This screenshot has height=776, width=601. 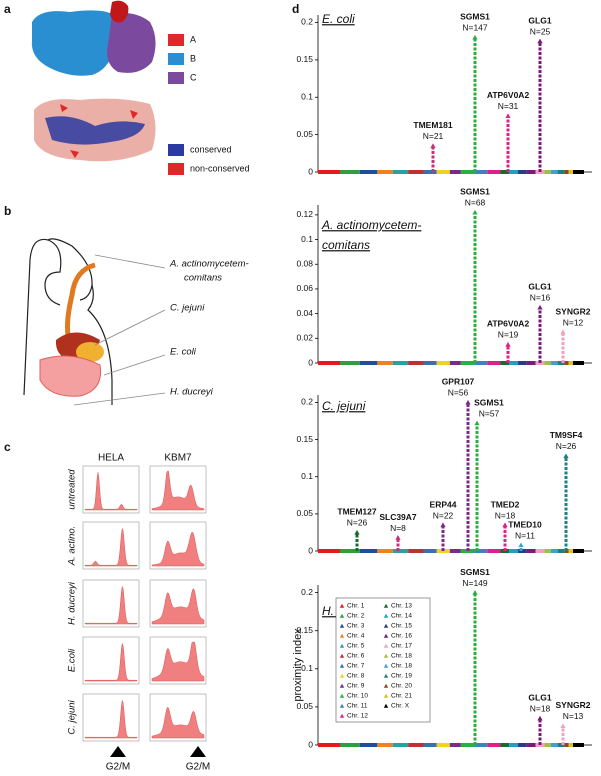 I want to click on count-label: N=57, so click(x=489, y=413).